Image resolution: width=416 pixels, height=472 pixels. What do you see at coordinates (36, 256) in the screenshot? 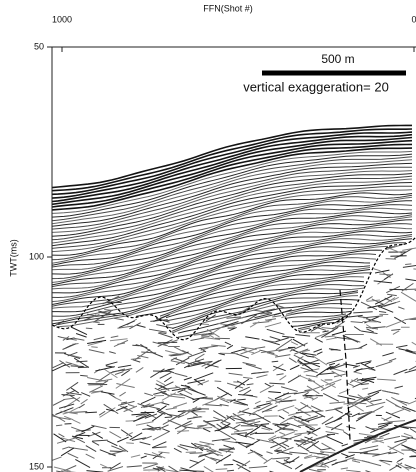
I see `y-tick-label: 100` at bounding box center [36, 256].